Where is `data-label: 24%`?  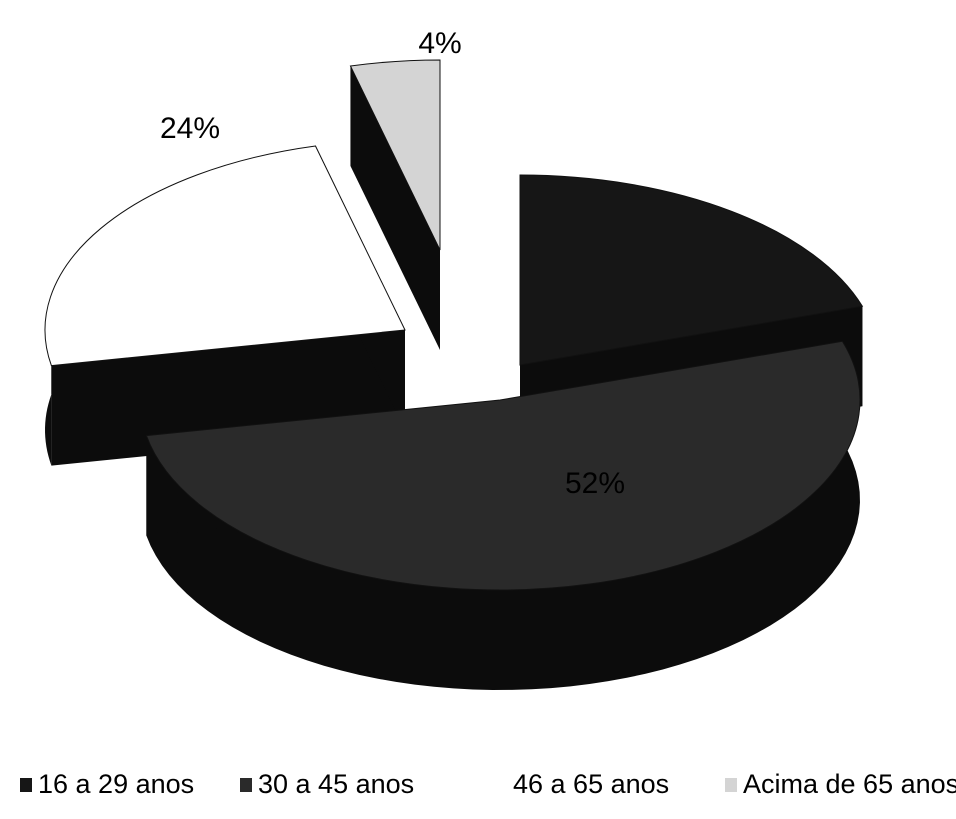 data-label: 24% is located at coordinates (190, 128).